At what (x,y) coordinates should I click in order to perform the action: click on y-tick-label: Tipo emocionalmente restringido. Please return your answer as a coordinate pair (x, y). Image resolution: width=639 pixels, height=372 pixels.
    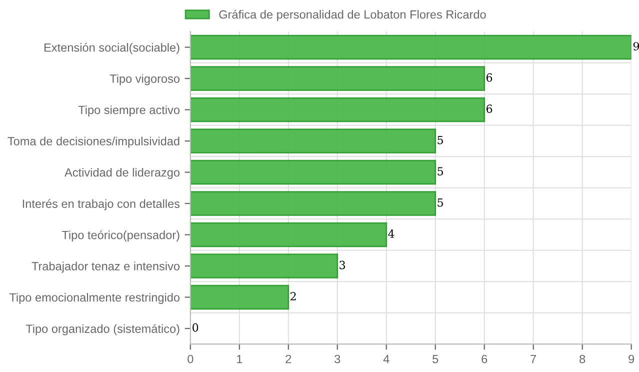
    Looking at the image, I should click on (94, 298).